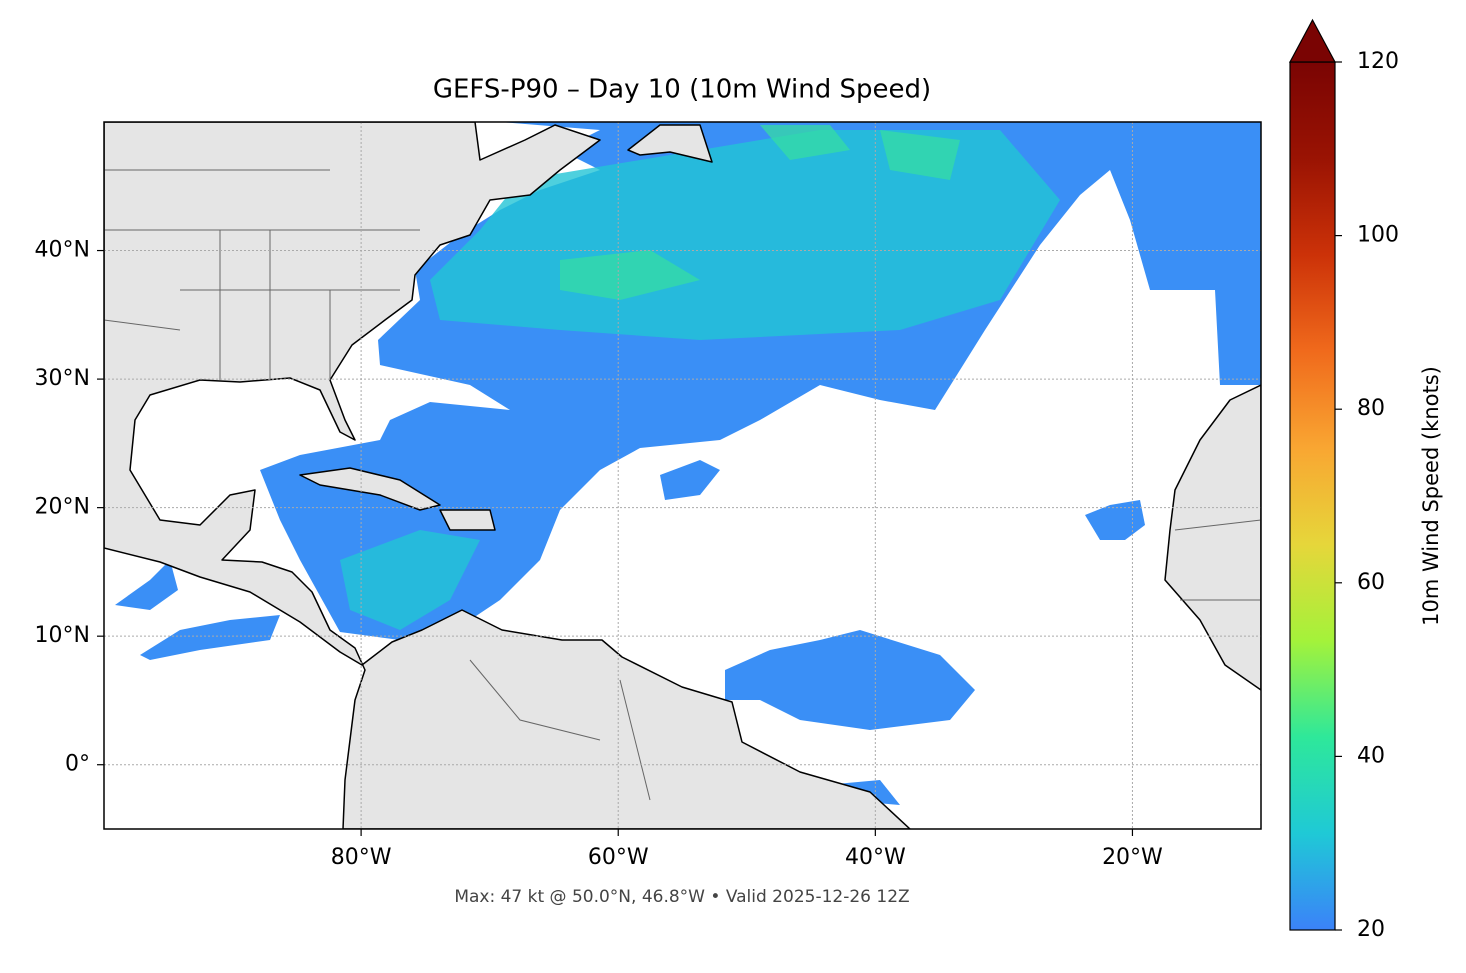 The image size is (1466, 973). Describe the element at coordinates (361, 857) in the screenshot. I see `x-tick-label: 80°W` at that location.